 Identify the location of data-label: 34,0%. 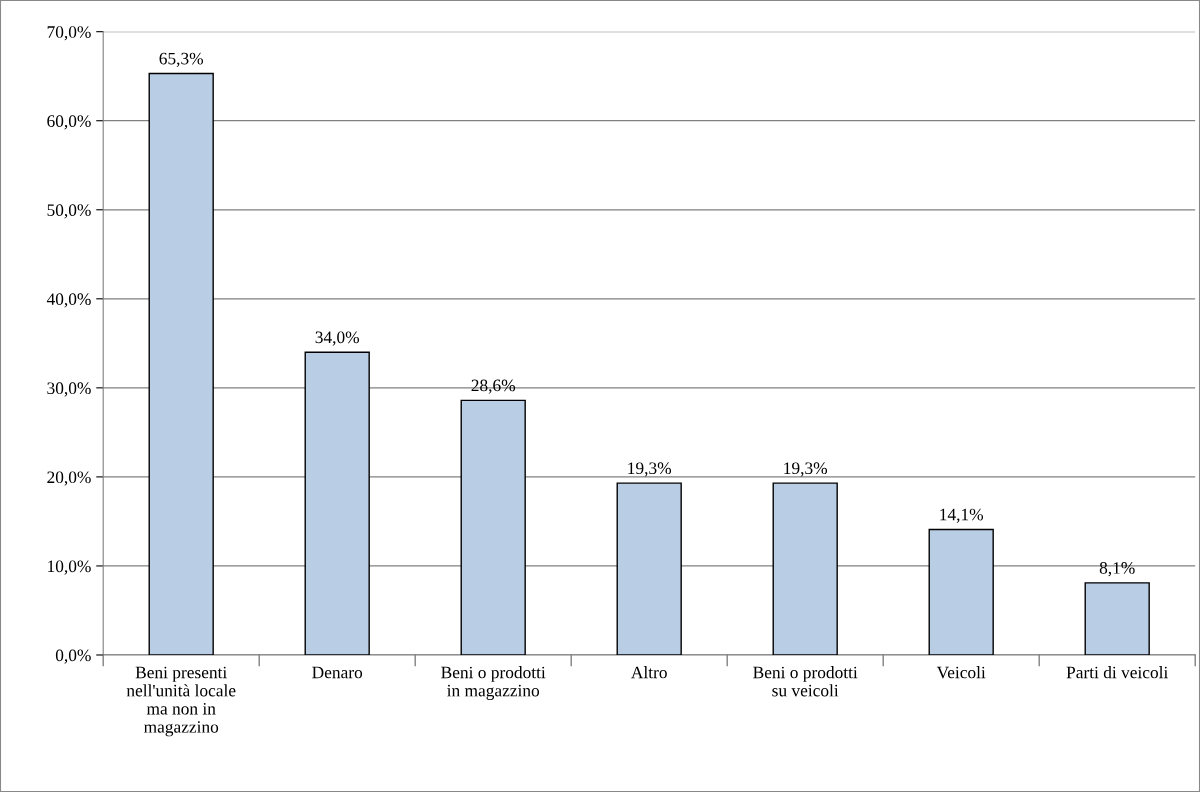
(337, 338).